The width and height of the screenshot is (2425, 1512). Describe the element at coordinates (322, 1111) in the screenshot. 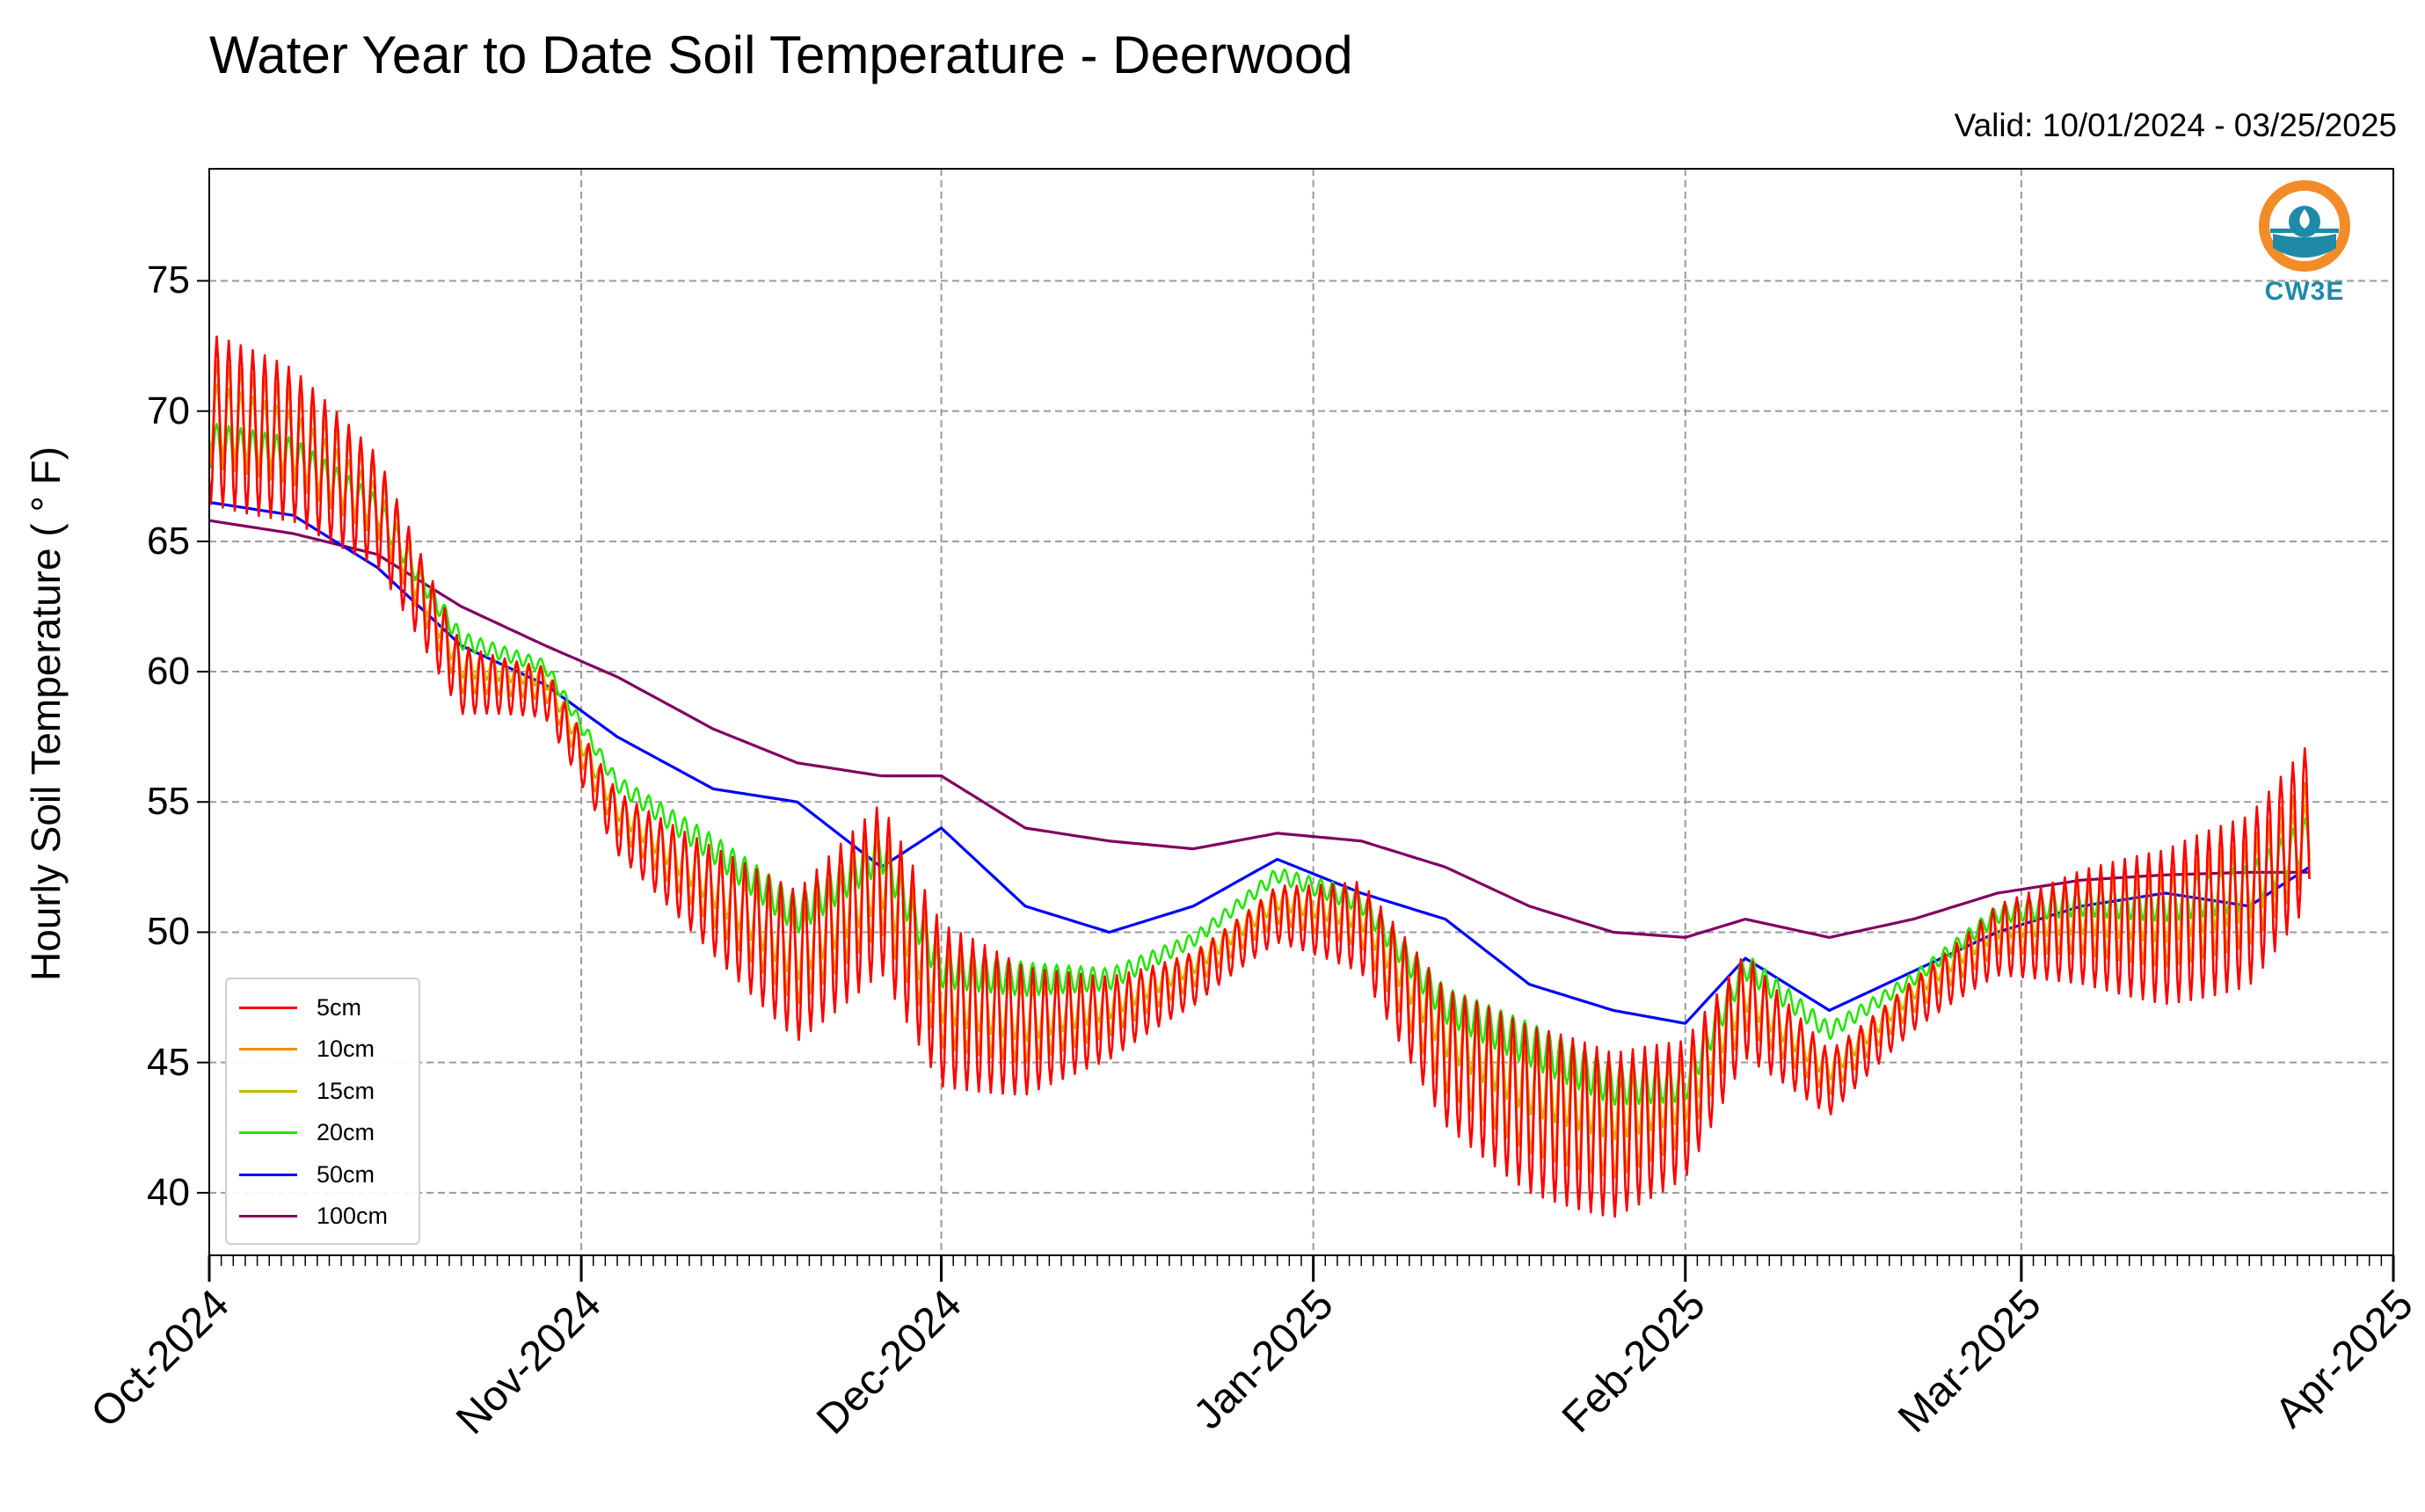

I see `legend: 5cm 10cm 15cm 20cm 50cm 100cm` at that location.